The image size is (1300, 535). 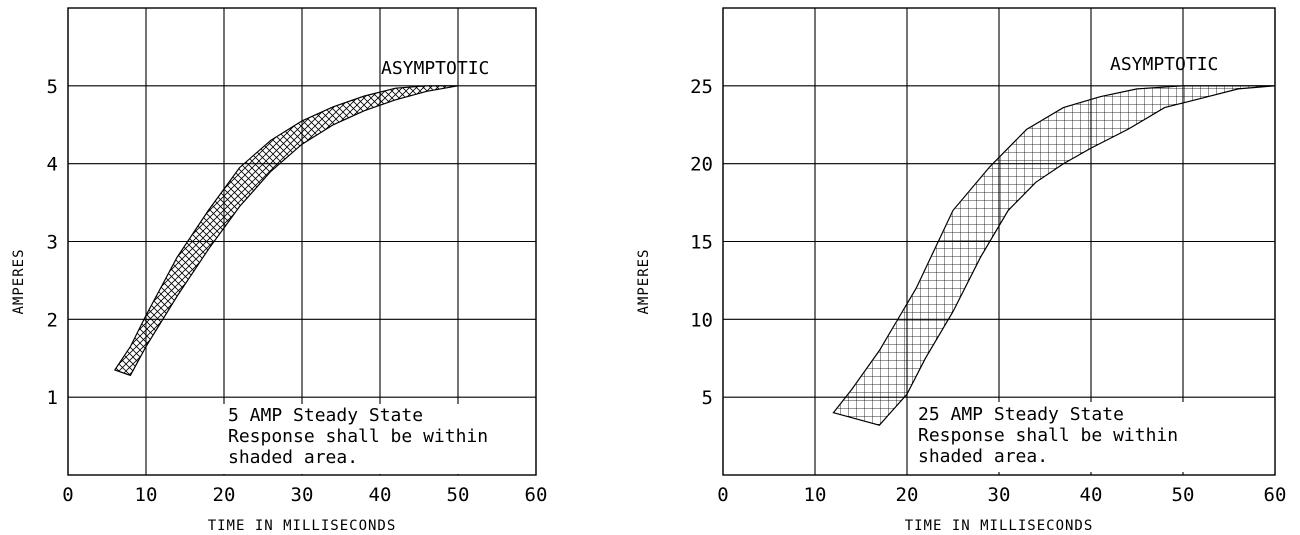 What do you see at coordinates (701, 165) in the screenshot?
I see `y-tick-label: 20` at bounding box center [701, 165].